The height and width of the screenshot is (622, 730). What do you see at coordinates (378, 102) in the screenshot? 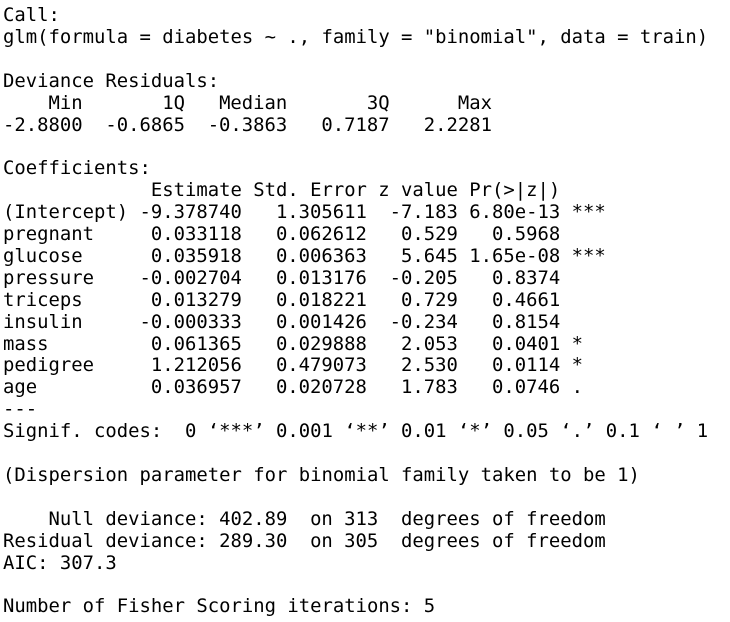
I see `residual-header: 3Q` at bounding box center [378, 102].